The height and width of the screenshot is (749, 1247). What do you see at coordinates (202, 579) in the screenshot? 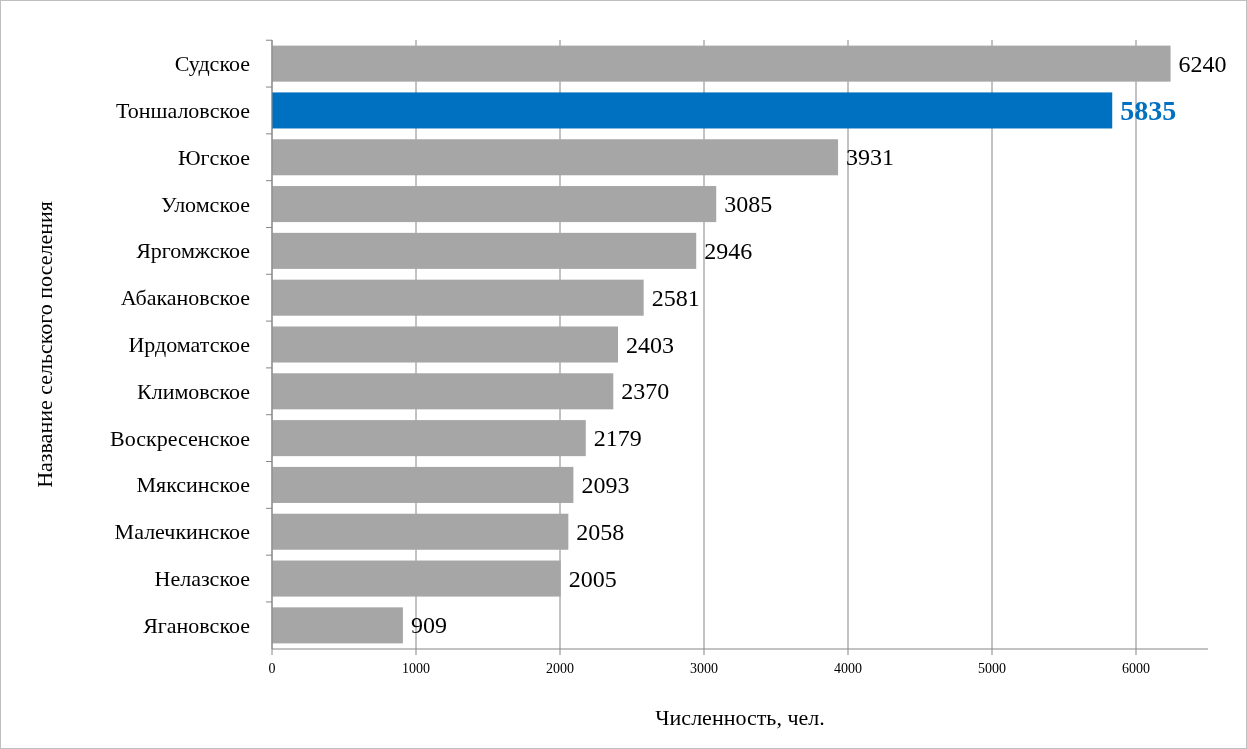
I see `y-tick-label: Нелазское` at bounding box center [202, 579].